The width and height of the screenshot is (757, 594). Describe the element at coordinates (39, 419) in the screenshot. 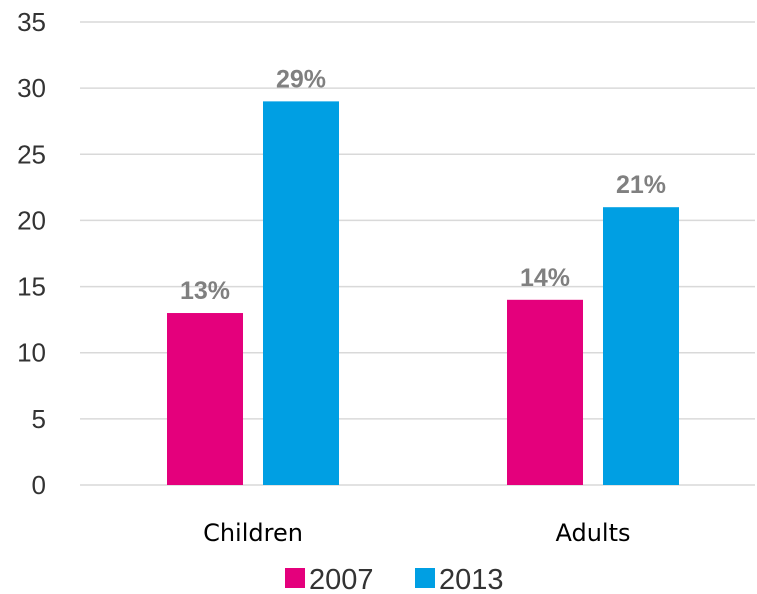

I see `y-tick-label: 5` at that location.